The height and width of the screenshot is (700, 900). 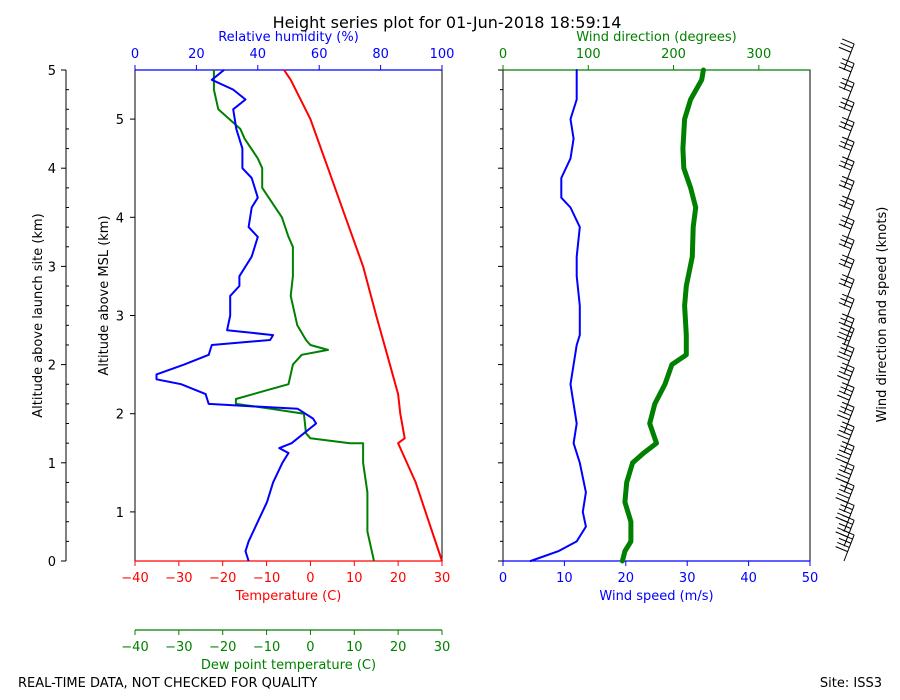 What do you see at coordinates (354, 578) in the screenshot?
I see `temperature-tick-label: 10` at bounding box center [354, 578].